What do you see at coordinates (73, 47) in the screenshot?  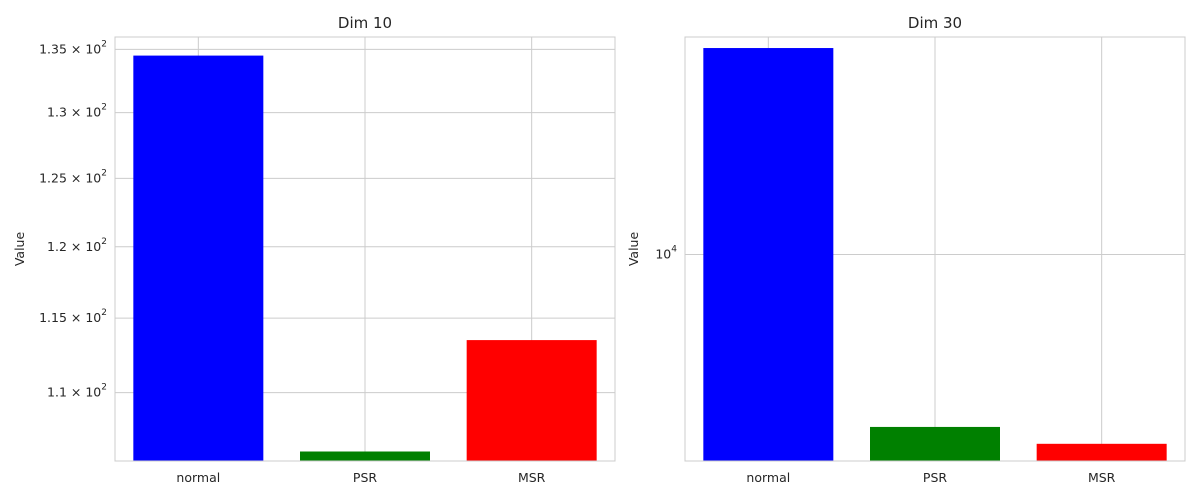 I see `y-tick-label: 1.35 × 102` at bounding box center [73, 47].